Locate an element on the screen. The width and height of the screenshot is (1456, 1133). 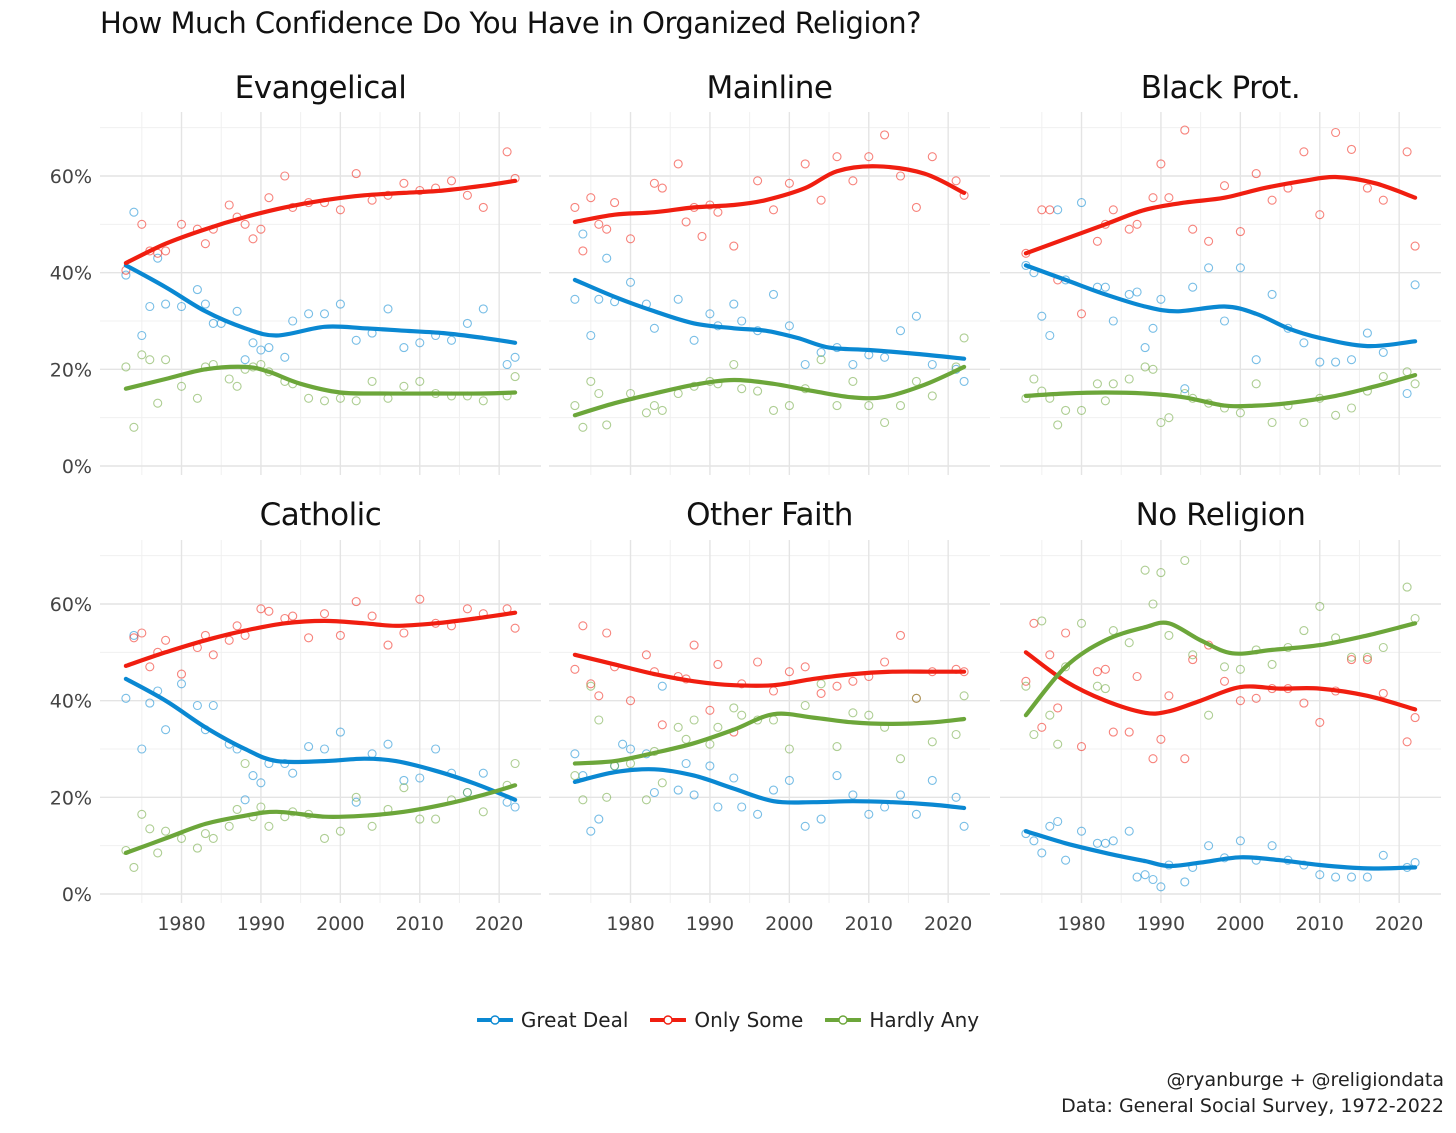
legend-label: Only Some is located at coordinates (749, 1020).